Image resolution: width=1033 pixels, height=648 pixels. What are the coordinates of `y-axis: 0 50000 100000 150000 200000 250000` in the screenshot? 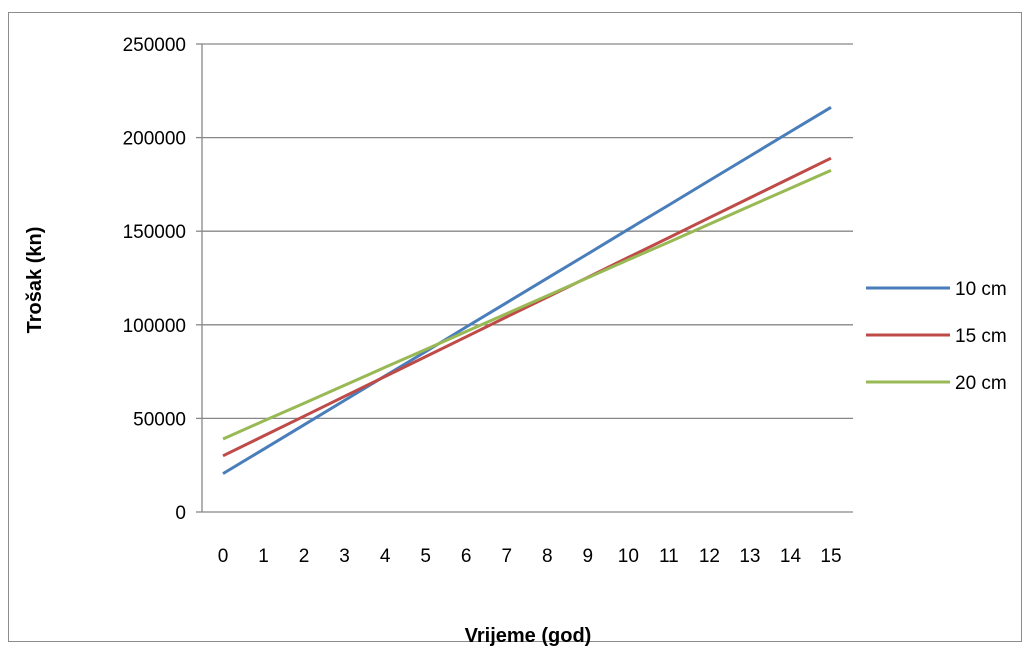 It's located at (163, 279).